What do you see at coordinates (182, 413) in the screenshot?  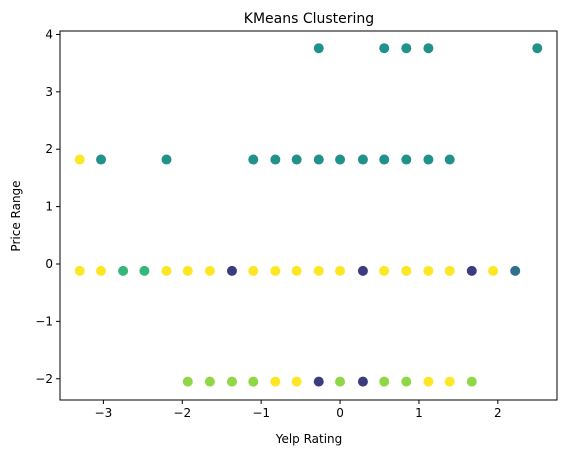 I see `x-tick-label: −2` at bounding box center [182, 413].